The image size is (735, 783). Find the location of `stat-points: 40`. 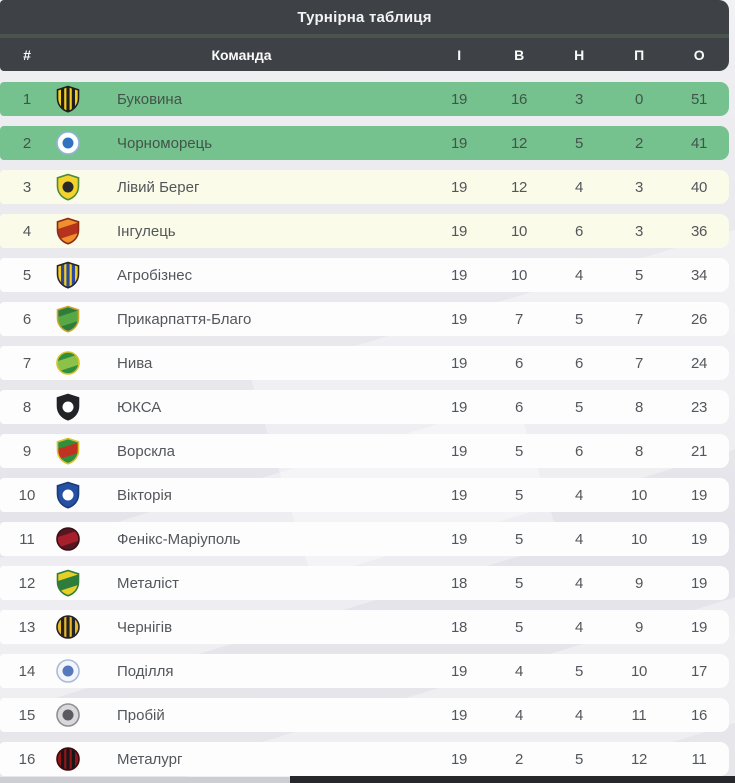

stat-points: 40 is located at coordinates (699, 187).